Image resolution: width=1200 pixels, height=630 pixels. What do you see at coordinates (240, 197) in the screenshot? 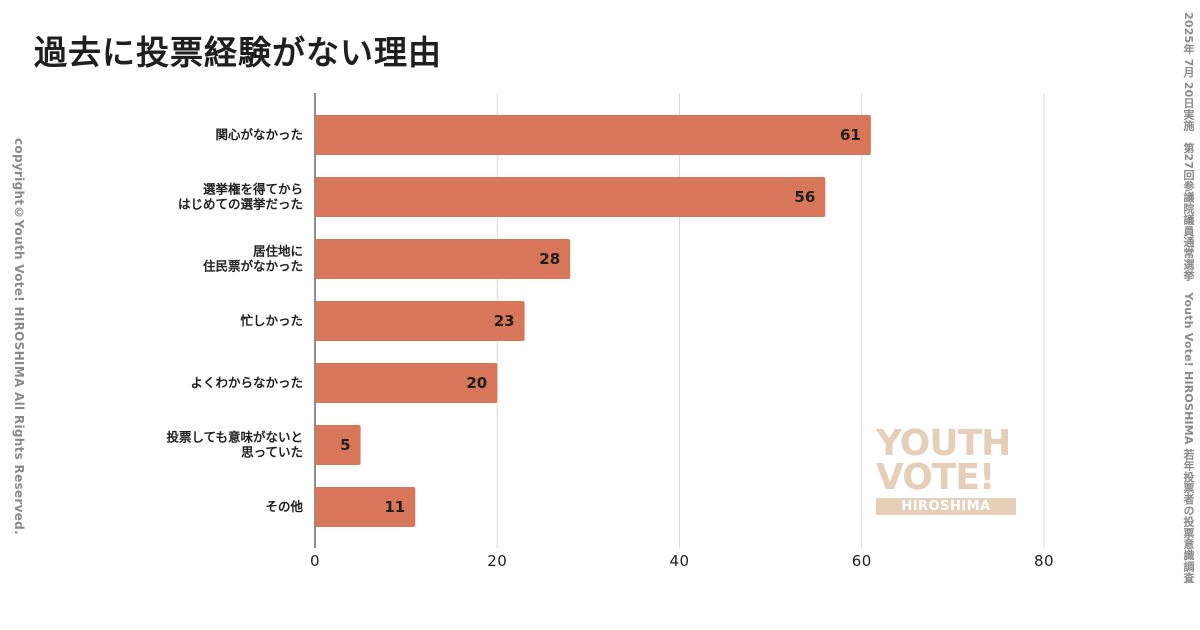
I see `category-label: 選挙権を得てからはじめての選挙だった` at bounding box center [240, 197].